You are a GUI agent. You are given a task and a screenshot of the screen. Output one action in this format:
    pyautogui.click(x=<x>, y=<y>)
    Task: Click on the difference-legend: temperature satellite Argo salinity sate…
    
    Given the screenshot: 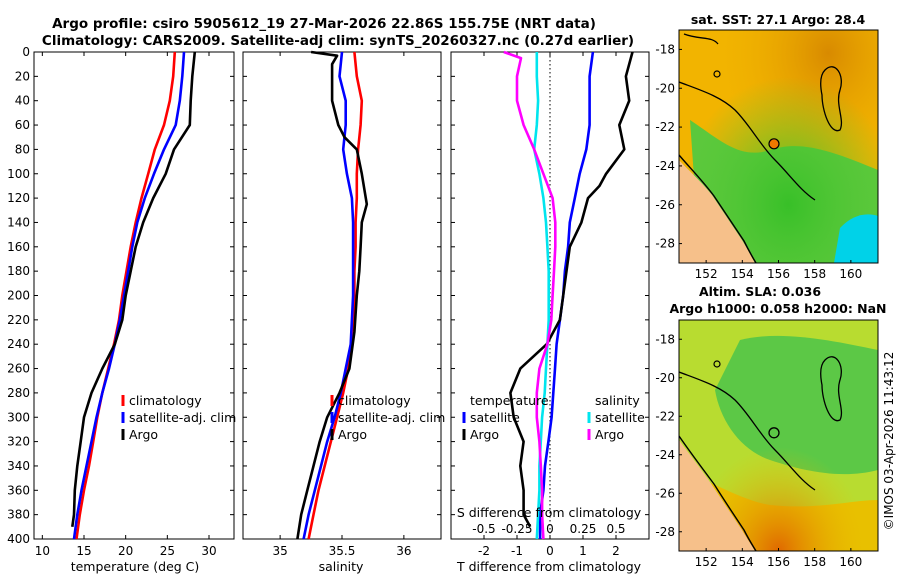 What is the action you would take?
    pyautogui.click(x=553, y=417)
    